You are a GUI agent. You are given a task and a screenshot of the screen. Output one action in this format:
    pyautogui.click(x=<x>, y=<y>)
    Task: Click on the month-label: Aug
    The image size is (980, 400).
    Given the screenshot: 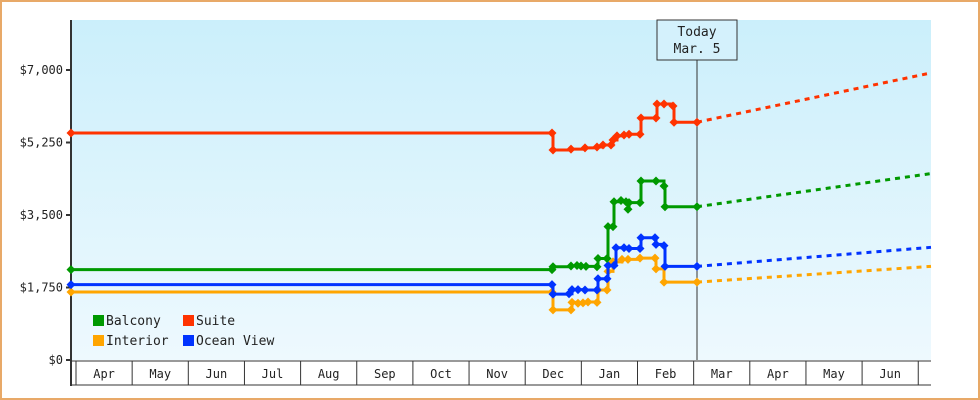 What is the action you would take?
    pyautogui.click(x=329, y=374)
    